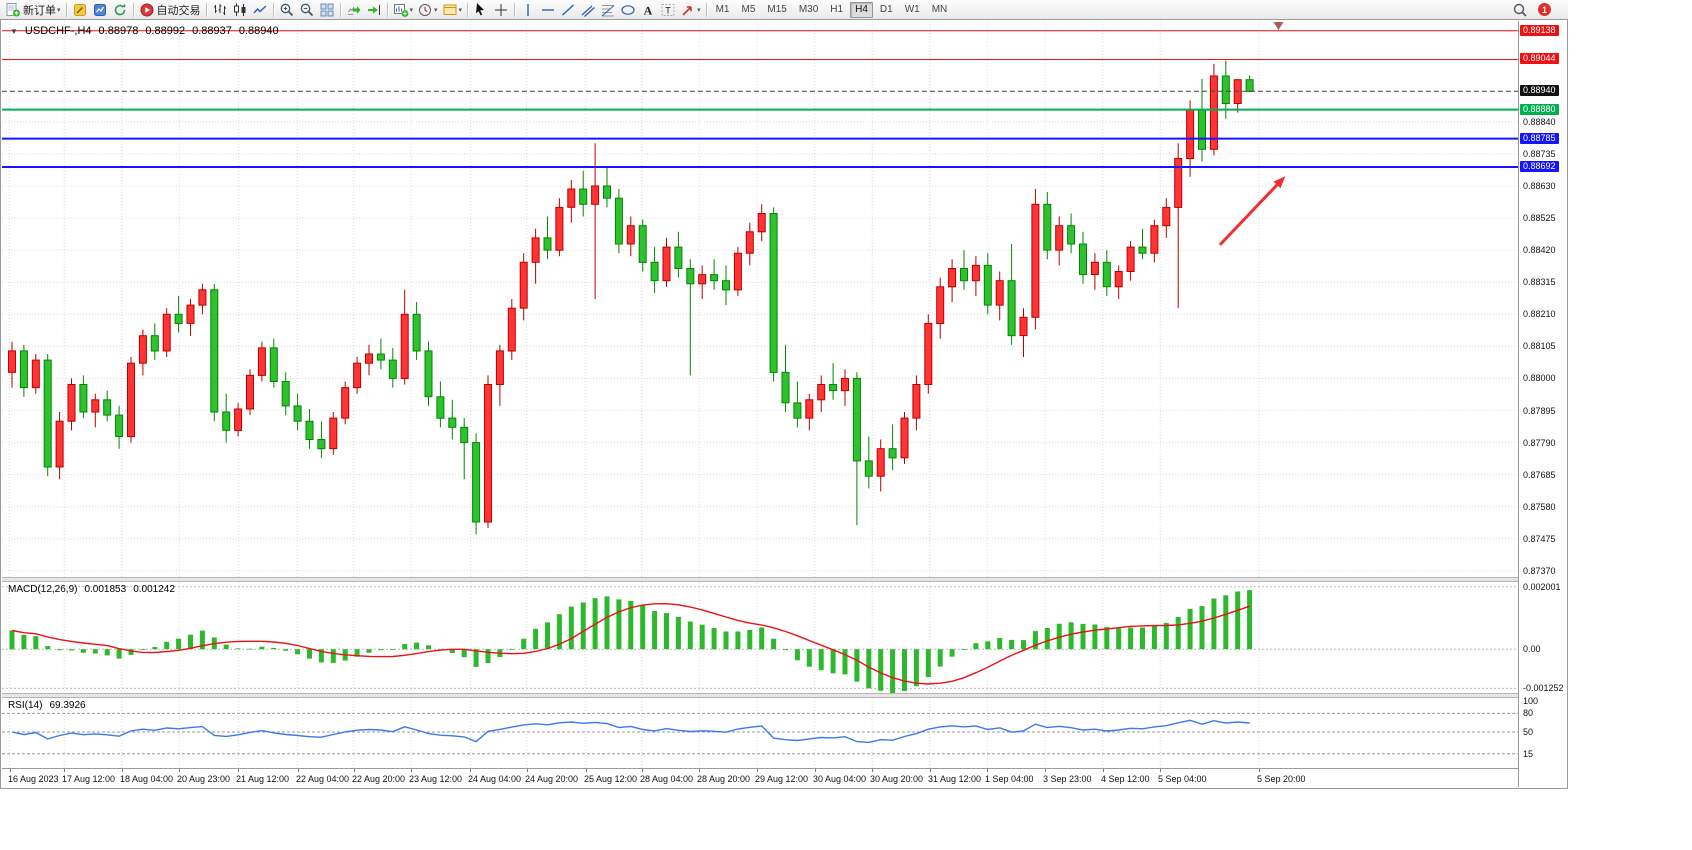 The width and height of the screenshot is (1692, 850). I want to click on shapes-button, so click(628, 9).